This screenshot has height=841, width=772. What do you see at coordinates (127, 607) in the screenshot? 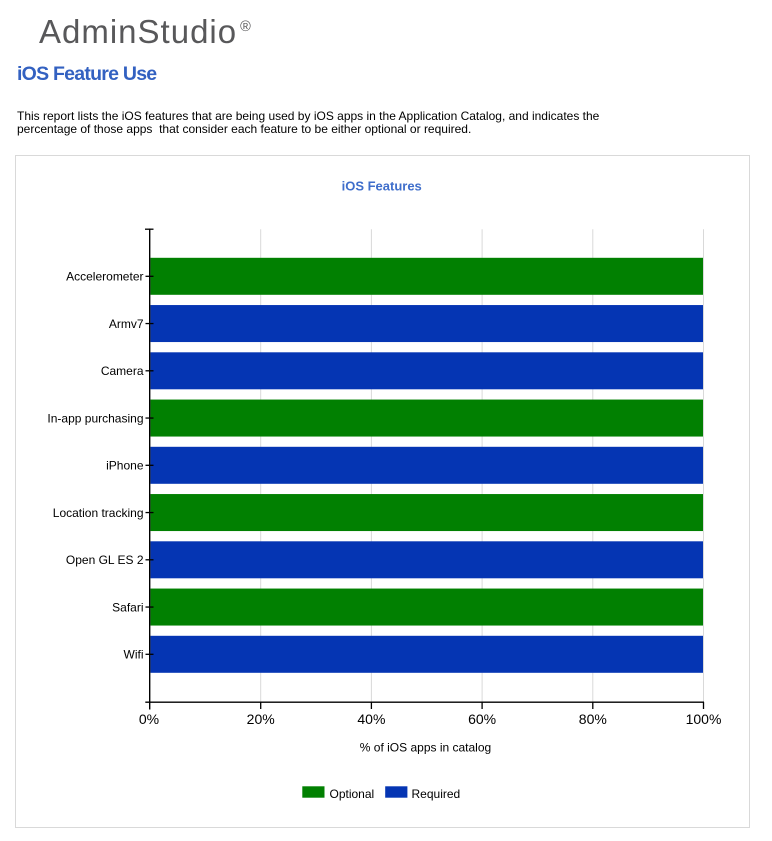
I see `svg-text: Safari` at bounding box center [127, 607].